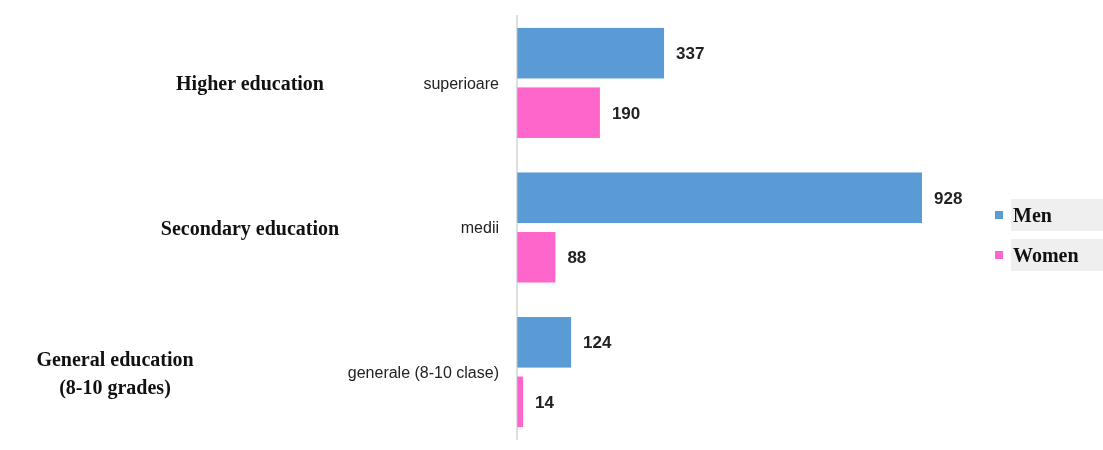 The height and width of the screenshot is (450, 1103). What do you see at coordinates (479, 228) in the screenshot?
I see `y-tick-label: medii` at bounding box center [479, 228].